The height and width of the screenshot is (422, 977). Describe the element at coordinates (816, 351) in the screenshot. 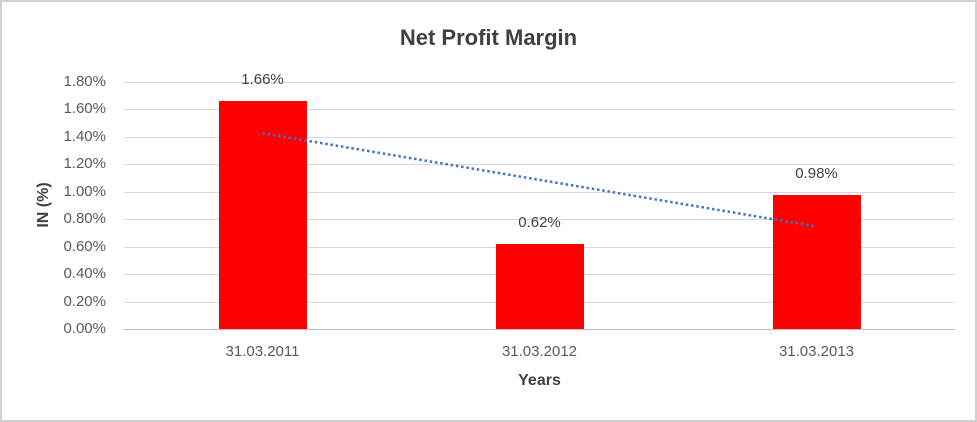

I see `x-tick-label: 31.03.2013` at that location.